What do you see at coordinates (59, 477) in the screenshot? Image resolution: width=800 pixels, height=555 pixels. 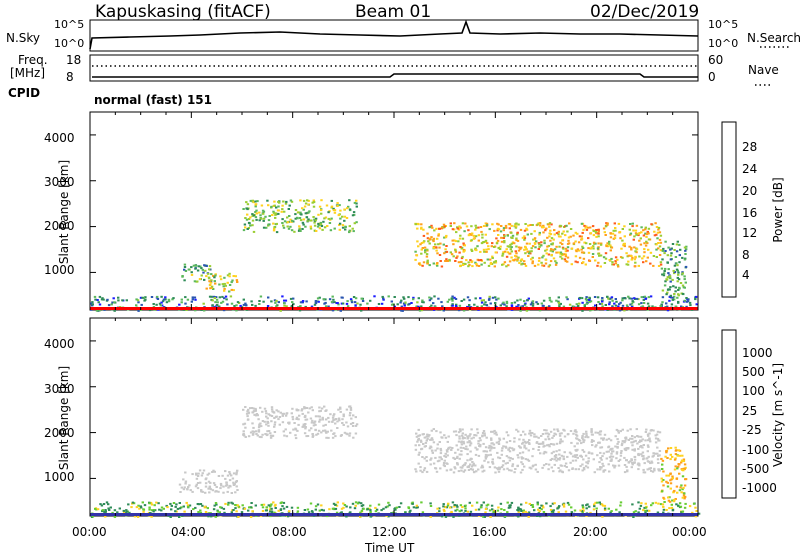 I see `velocity-ytick-1000: 1000` at bounding box center [59, 477].